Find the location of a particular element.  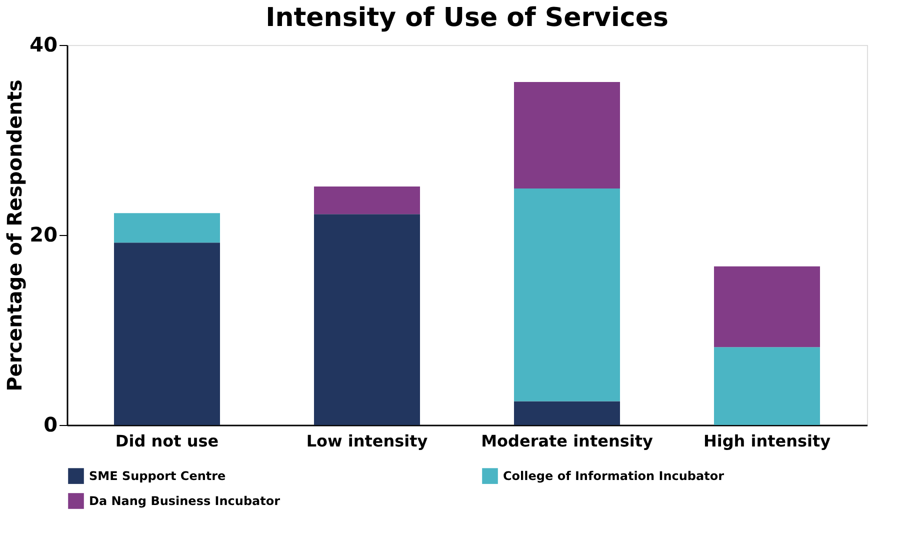

legend-label: Da Nang Business Incubator is located at coordinates (184, 501).